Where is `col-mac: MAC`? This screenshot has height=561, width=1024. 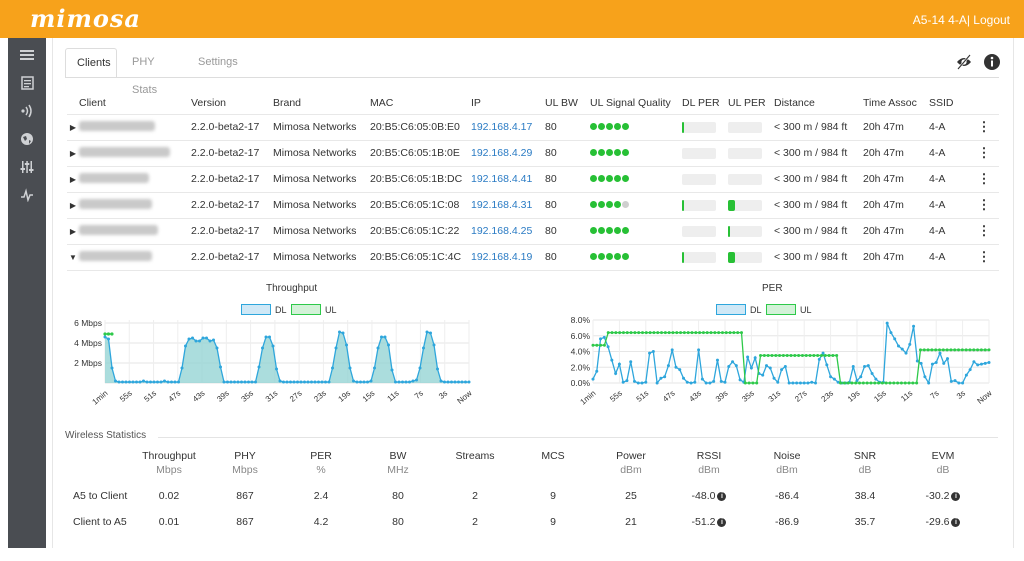 col-mac: MAC is located at coordinates (382, 102).